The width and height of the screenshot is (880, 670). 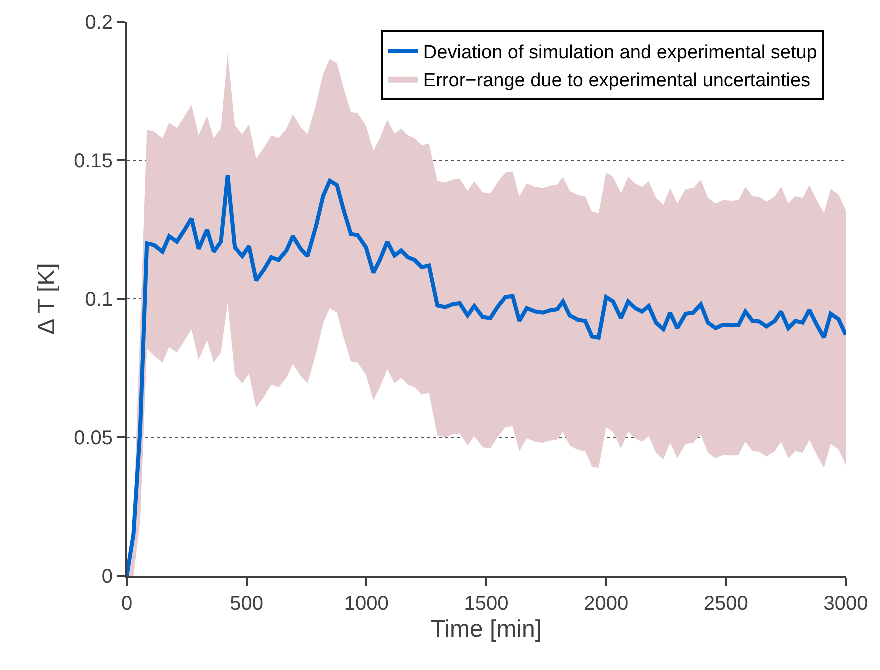 What do you see at coordinates (486, 604) in the screenshot?
I see `x-tick-label: 1500` at bounding box center [486, 604].